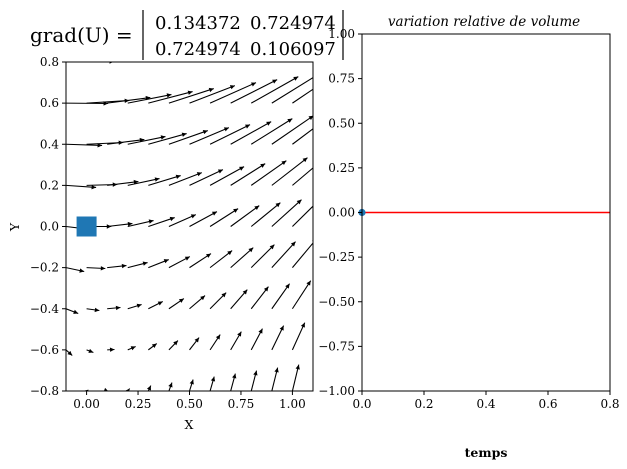 This screenshot has width=627, height=469. What do you see at coordinates (341, 123) in the screenshot?
I see `y-tick-label: 0.50` at bounding box center [341, 123].